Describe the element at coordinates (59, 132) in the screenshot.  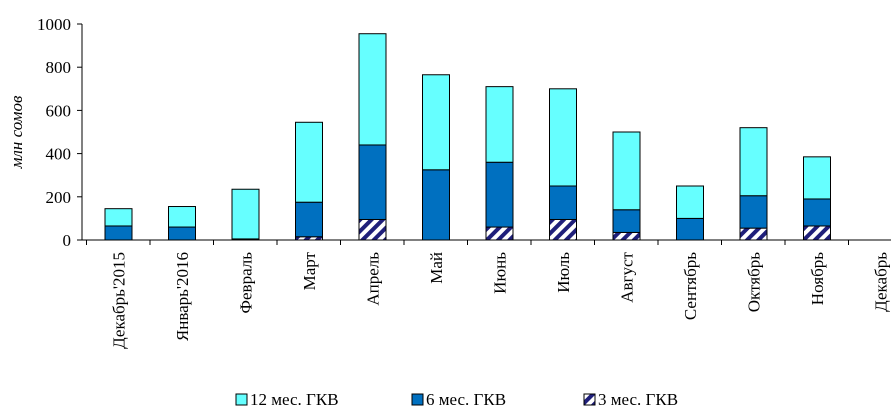
I see `y-axis: 0 200 400 600 800 1000` at that location.